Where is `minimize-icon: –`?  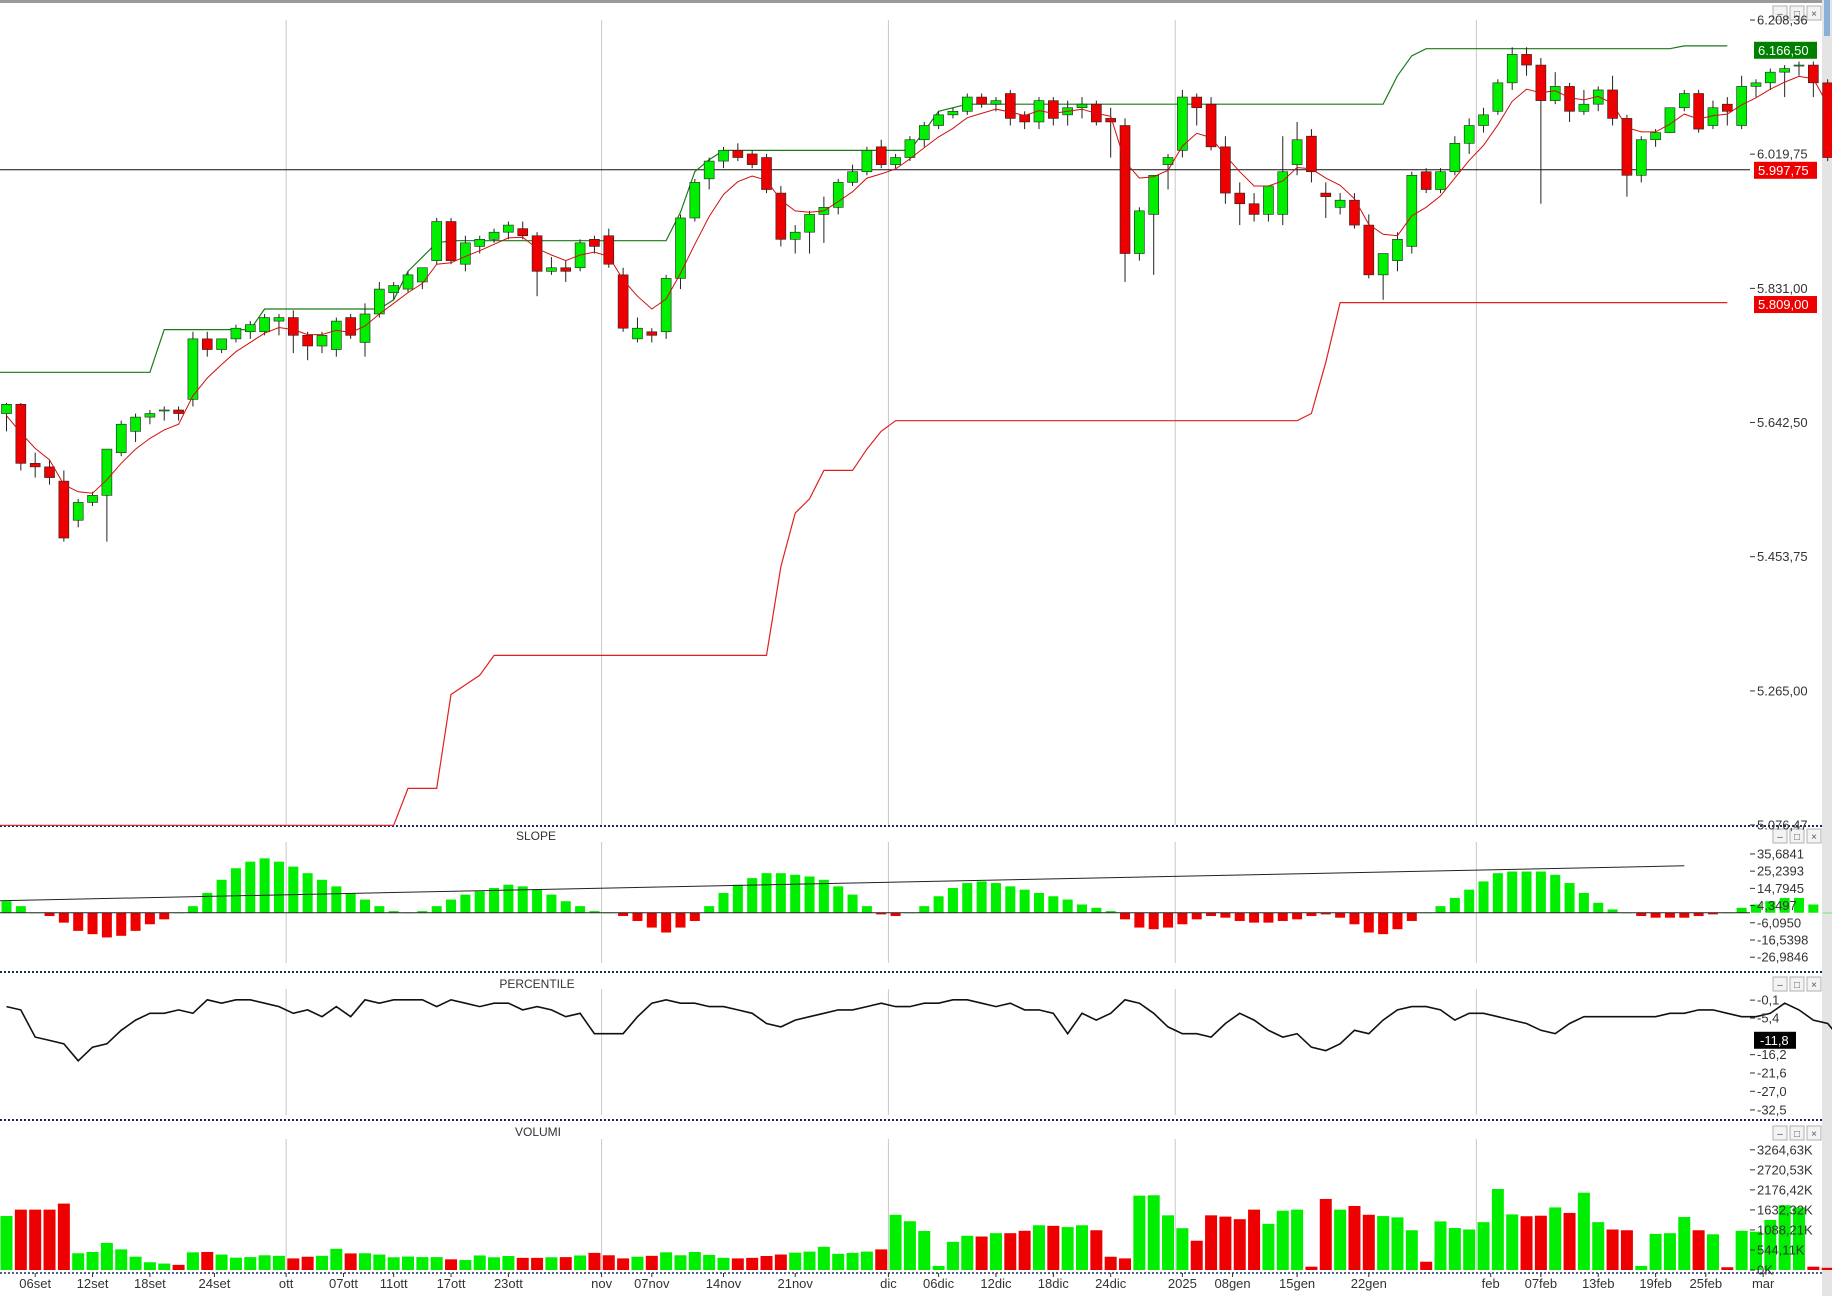
minimize-icon: – is located at coordinates (1780, 836).